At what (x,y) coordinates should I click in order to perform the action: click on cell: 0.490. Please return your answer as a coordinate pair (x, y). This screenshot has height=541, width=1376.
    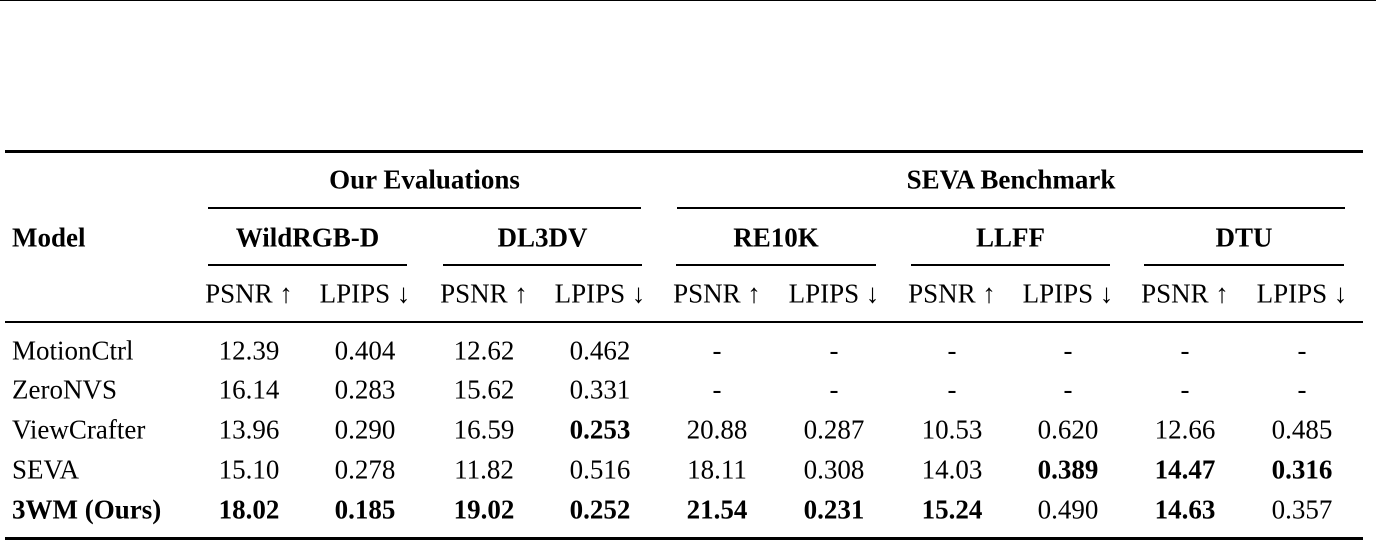
    Looking at the image, I should click on (1068, 509).